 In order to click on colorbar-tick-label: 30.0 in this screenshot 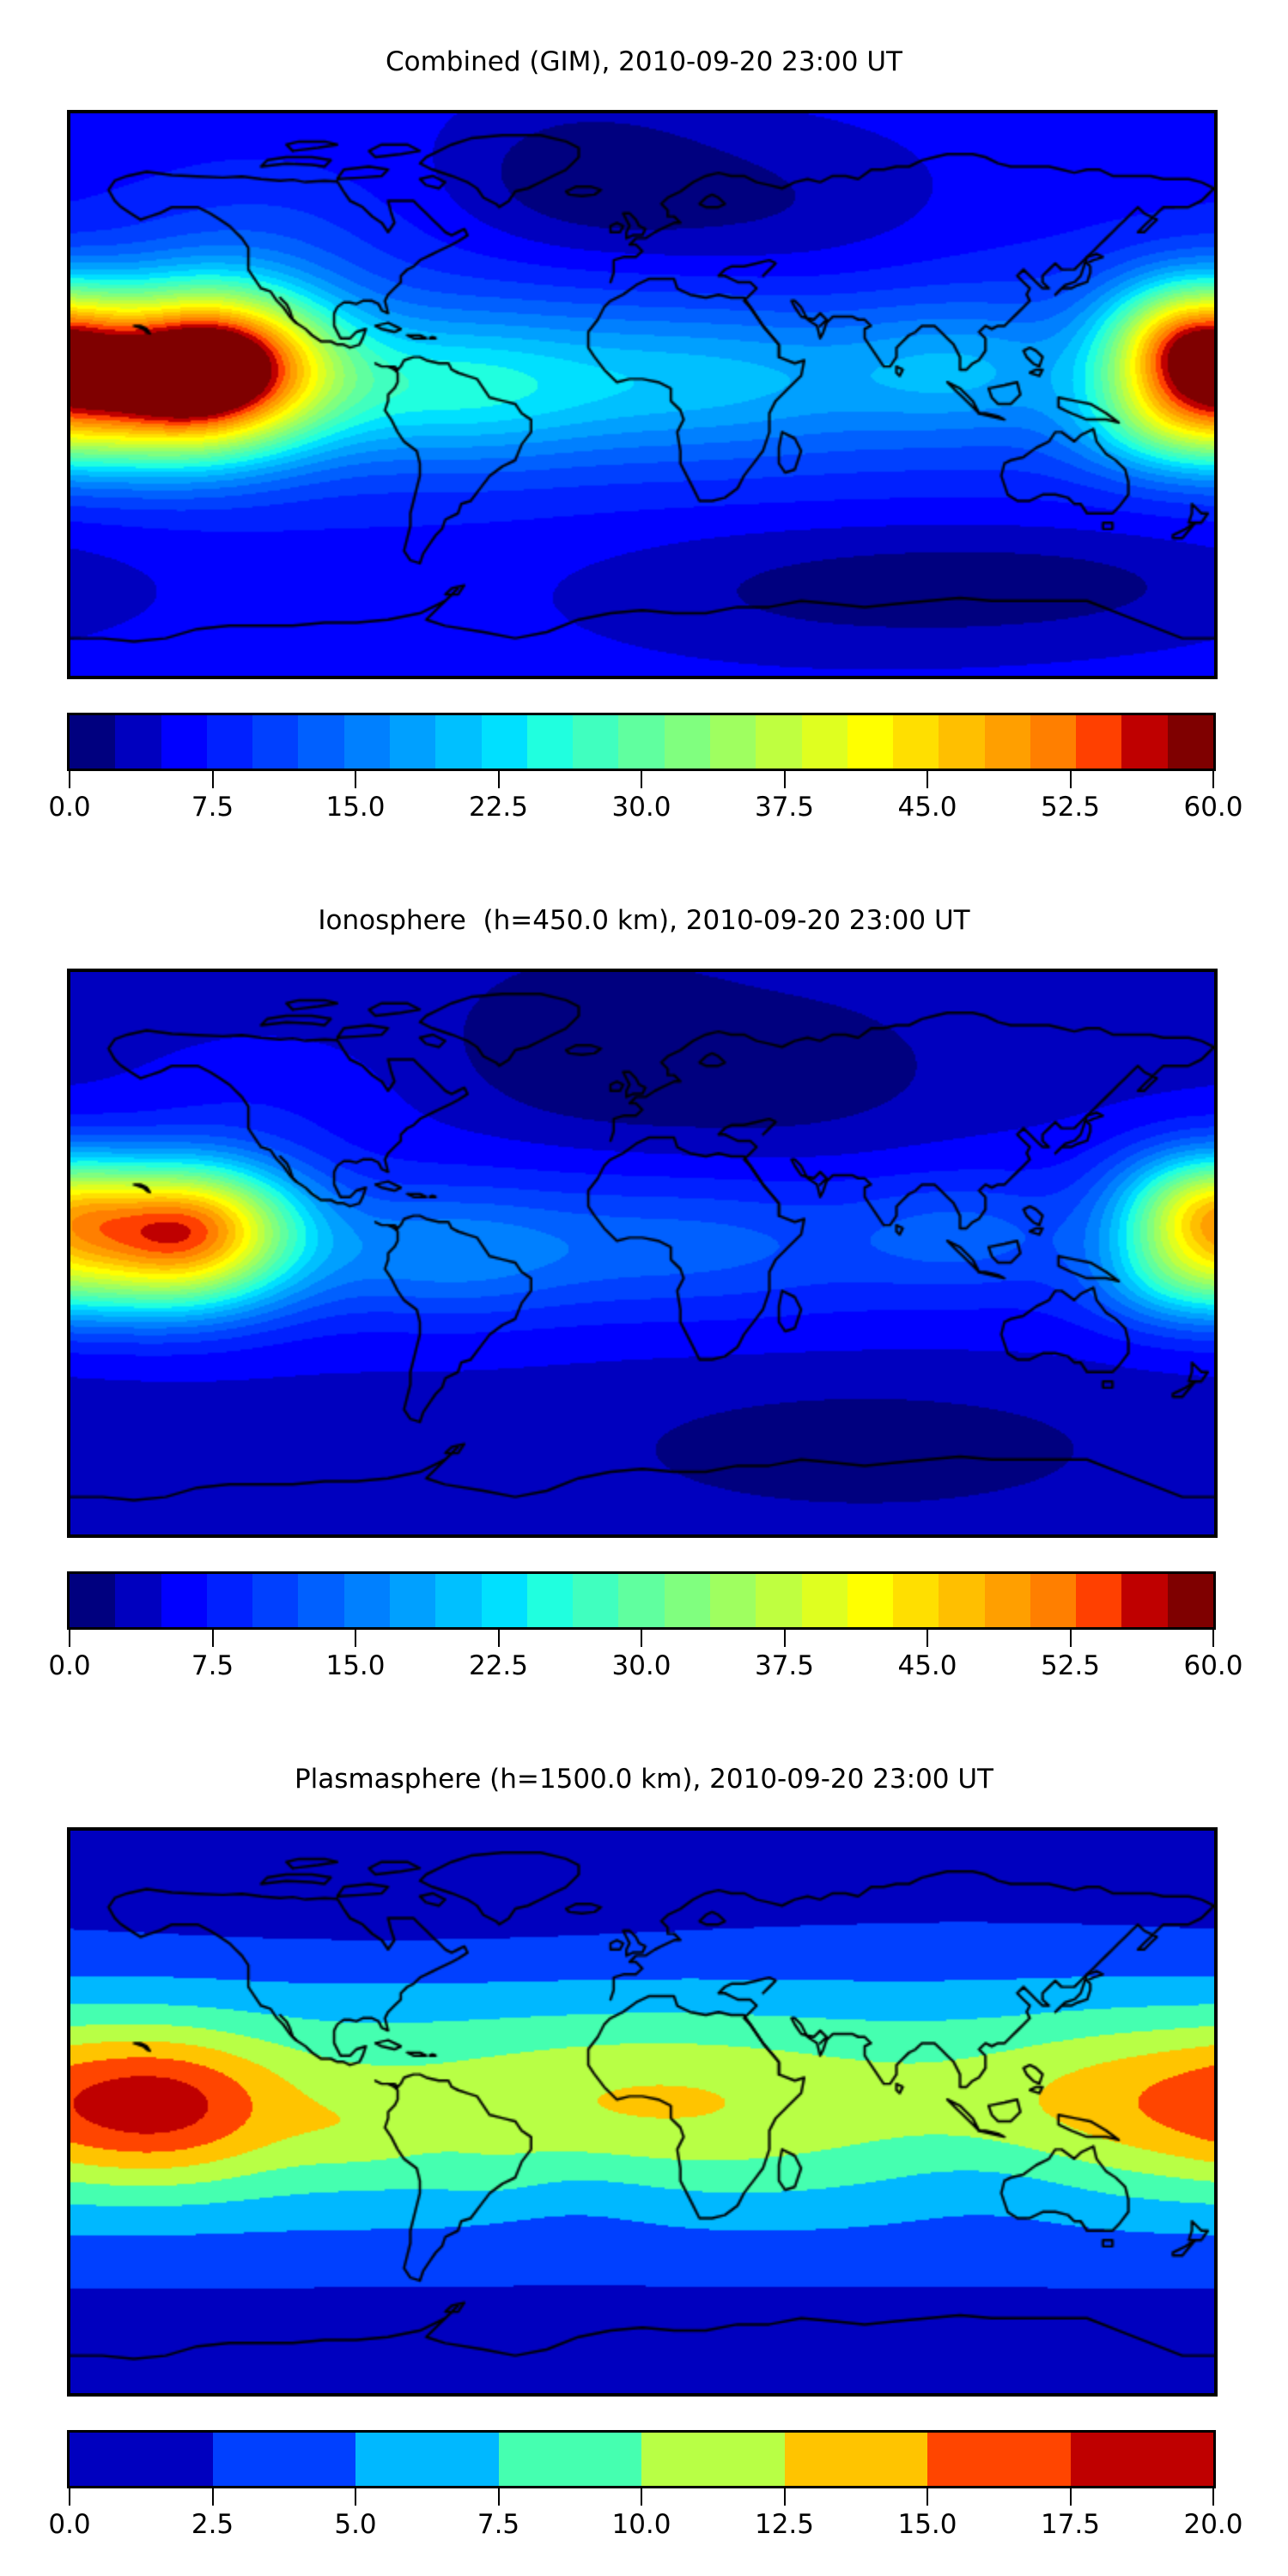, I will do `click(641, 1665)`.